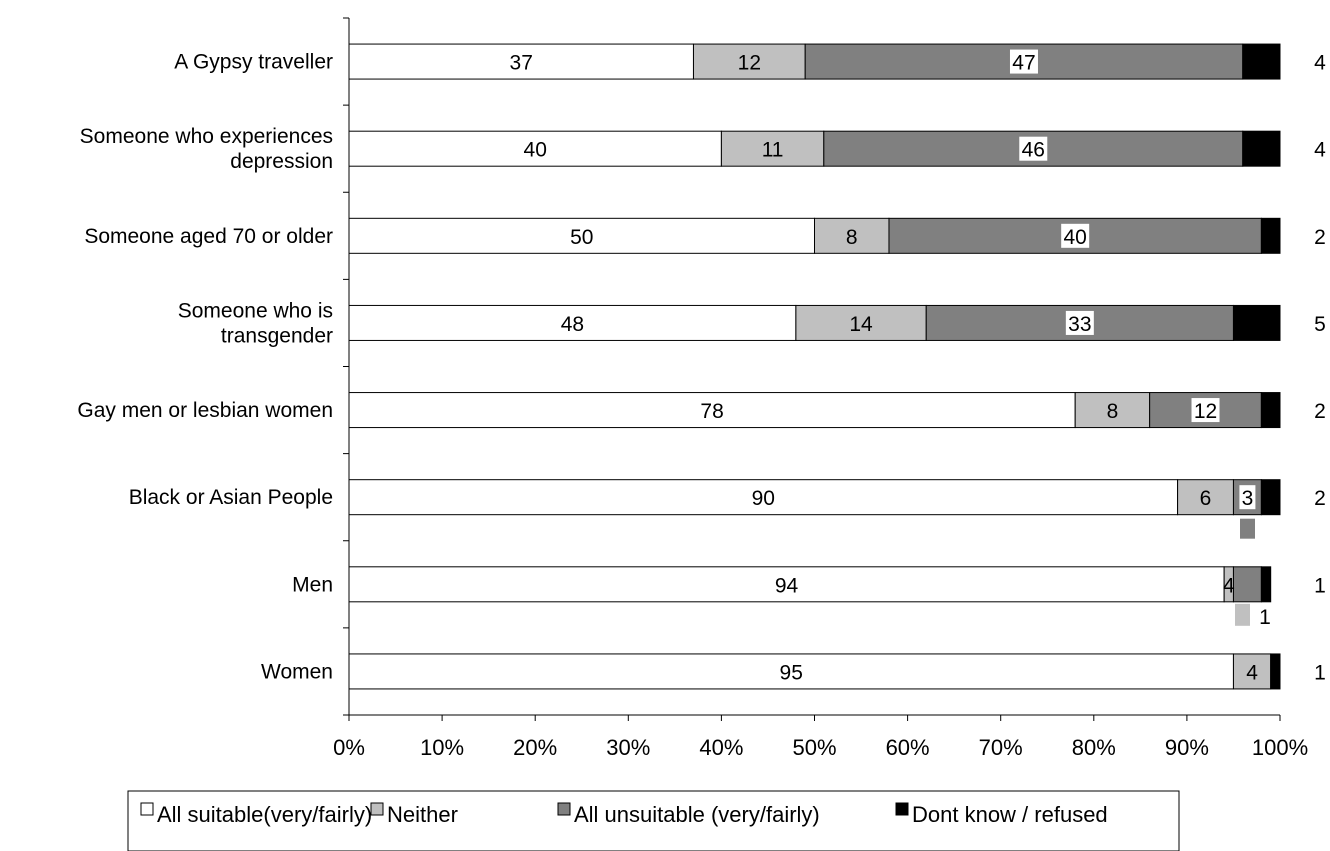 This screenshot has height=851, width=1330. What do you see at coordinates (422, 814) in the screenshot?
I see `legend-label: Neither` at bounding box center [422, 814].